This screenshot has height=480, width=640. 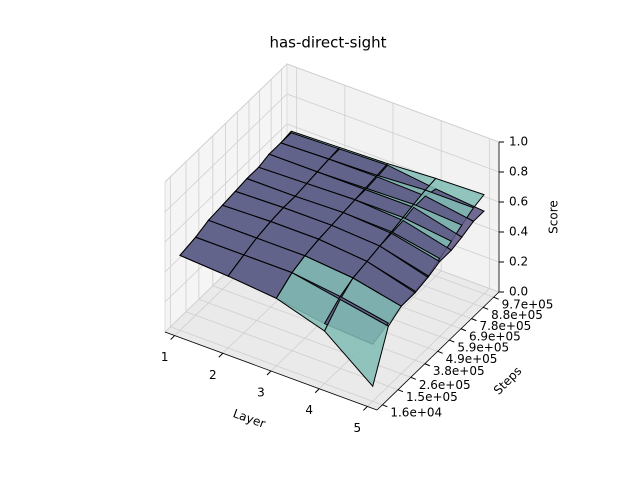 I want to click on y-tick-label: 5.9e+05, so click(x=483, y=348).